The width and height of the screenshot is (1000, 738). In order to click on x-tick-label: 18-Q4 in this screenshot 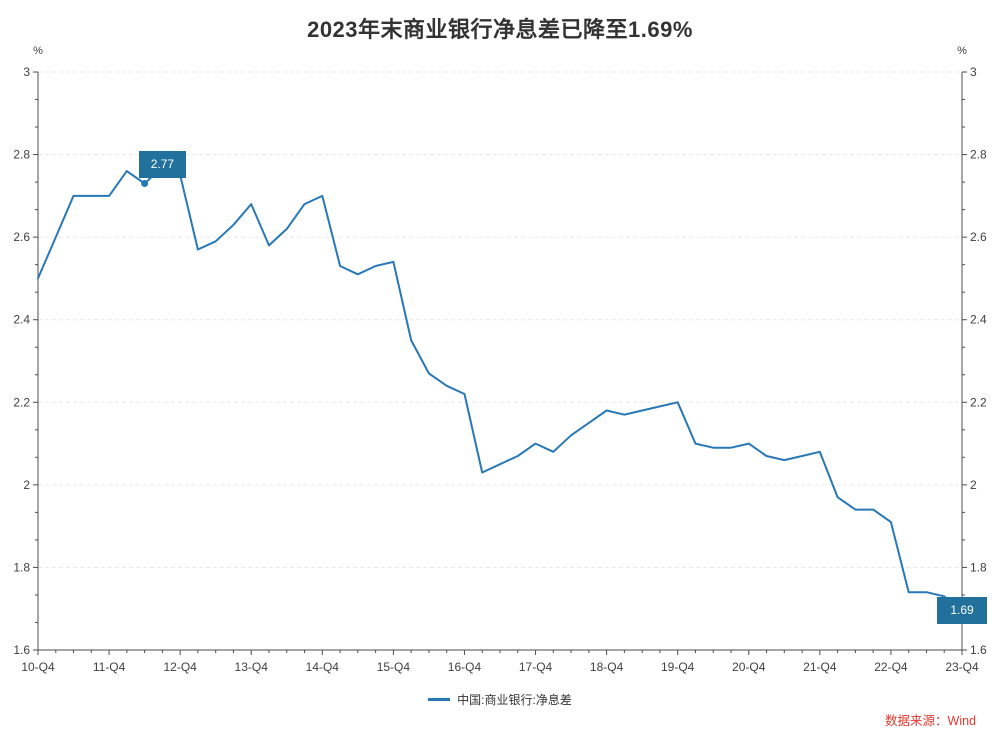, I will do `click(607, 667)`.